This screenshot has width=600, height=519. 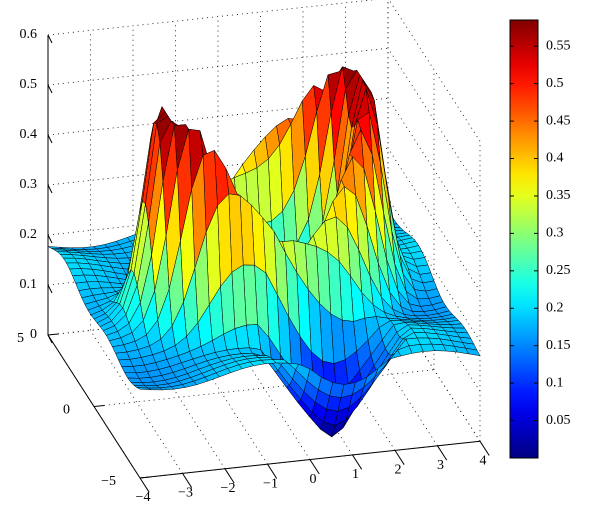 What do you see at coordinates (398, 470) in the screenshot?
I see `x-tick-label: 2` at bounding box center [398, 470].